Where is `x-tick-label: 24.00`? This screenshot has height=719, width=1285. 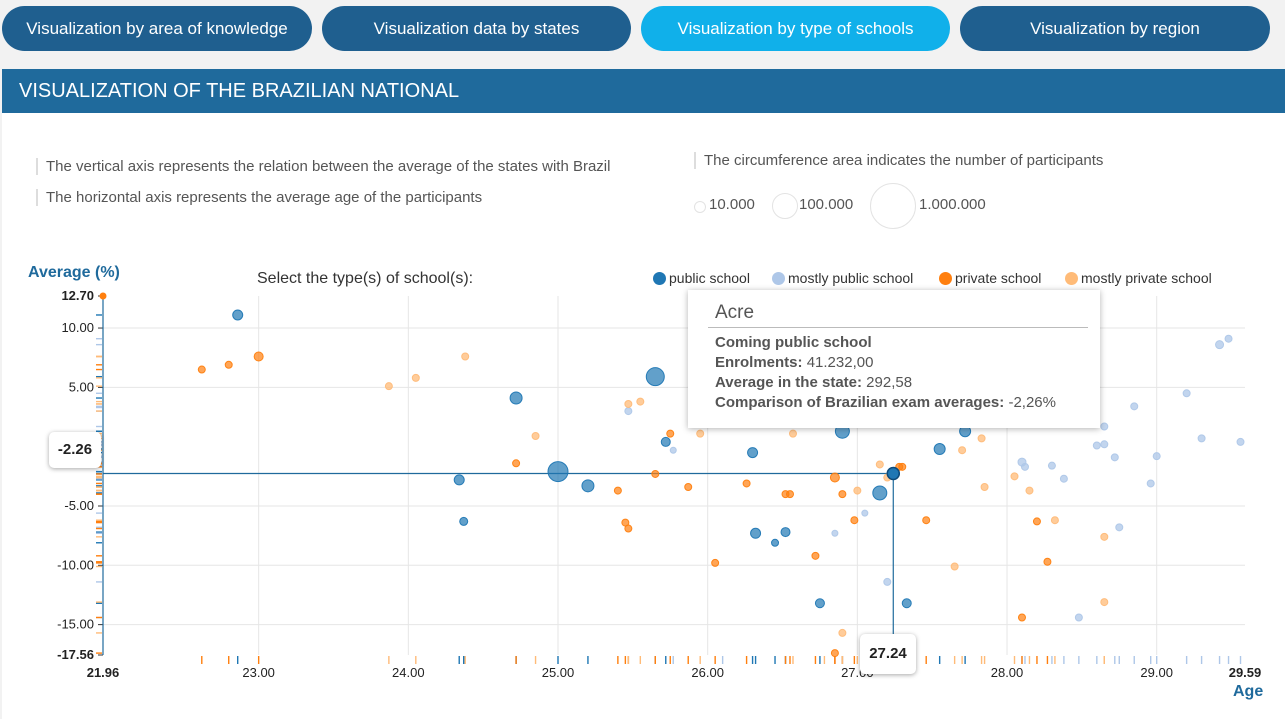 x-tick-label: 24.00 is located at coordinates (408, 672).